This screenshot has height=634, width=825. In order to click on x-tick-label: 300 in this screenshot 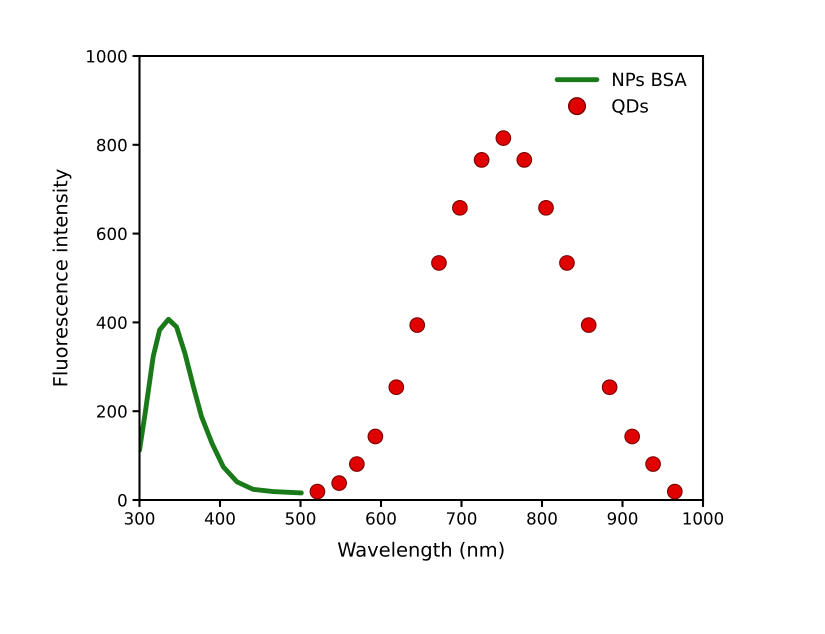, I will do `click(139, 518)`.